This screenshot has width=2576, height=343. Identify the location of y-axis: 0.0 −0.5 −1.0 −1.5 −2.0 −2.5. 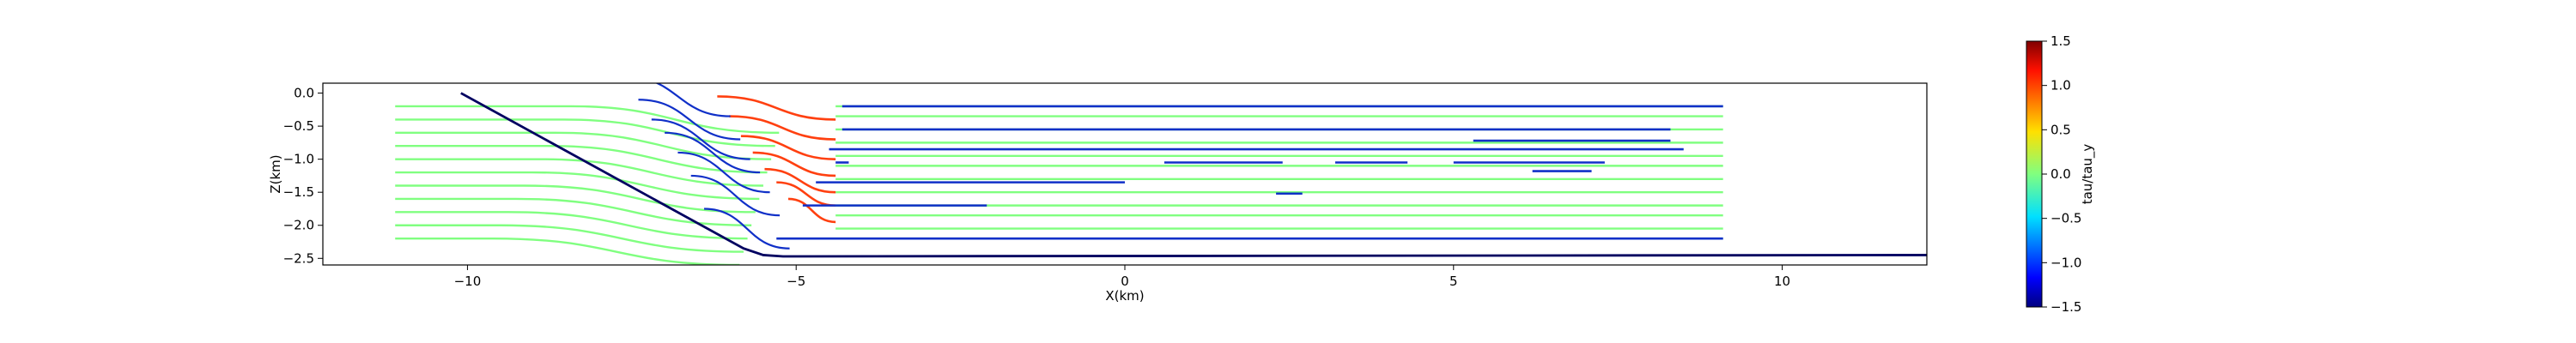
(303, 176).